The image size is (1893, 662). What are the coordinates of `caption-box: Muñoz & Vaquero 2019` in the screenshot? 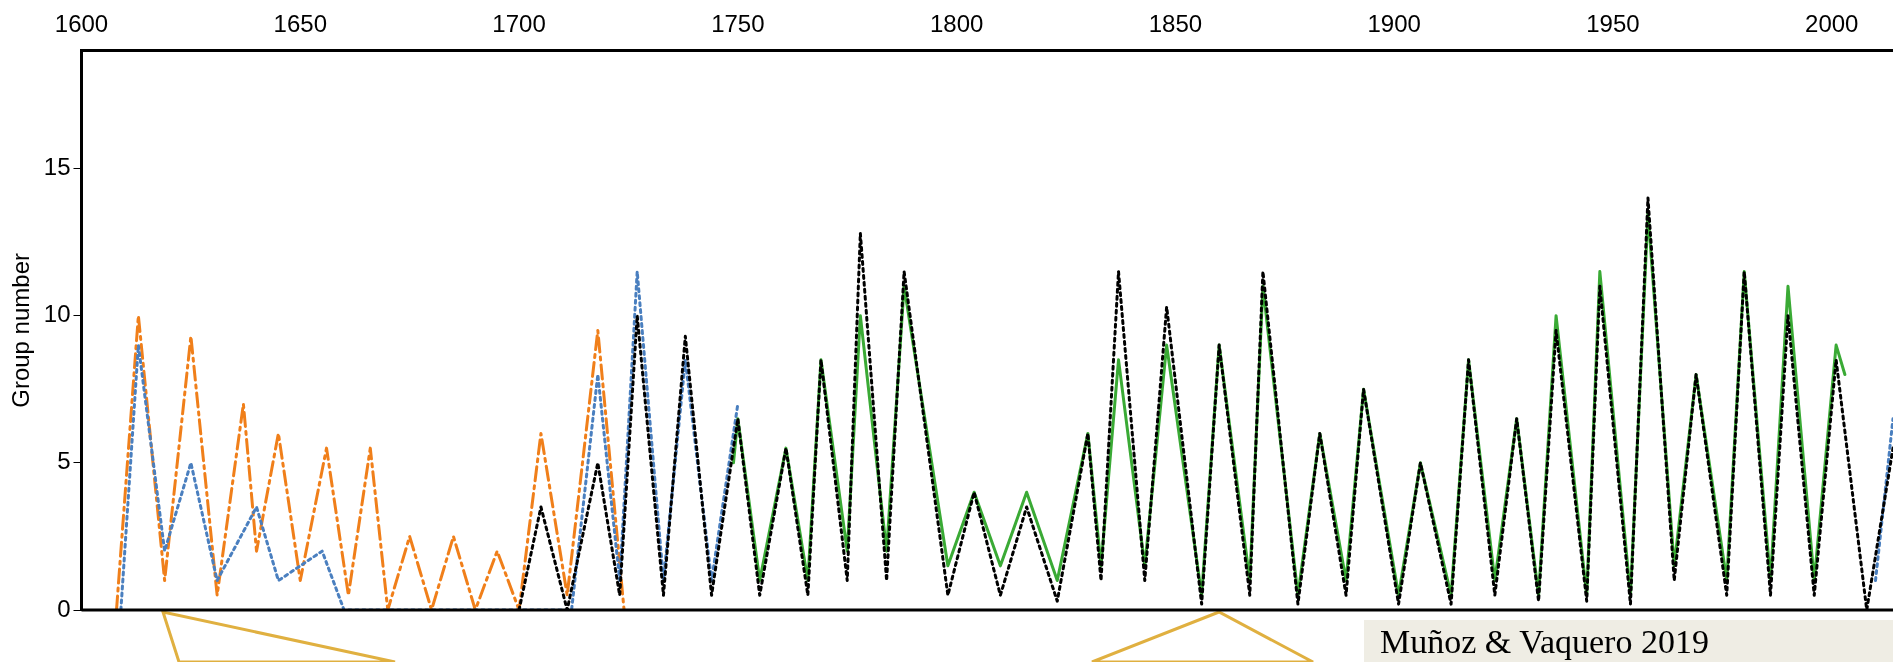 It's located at (1628, 641).